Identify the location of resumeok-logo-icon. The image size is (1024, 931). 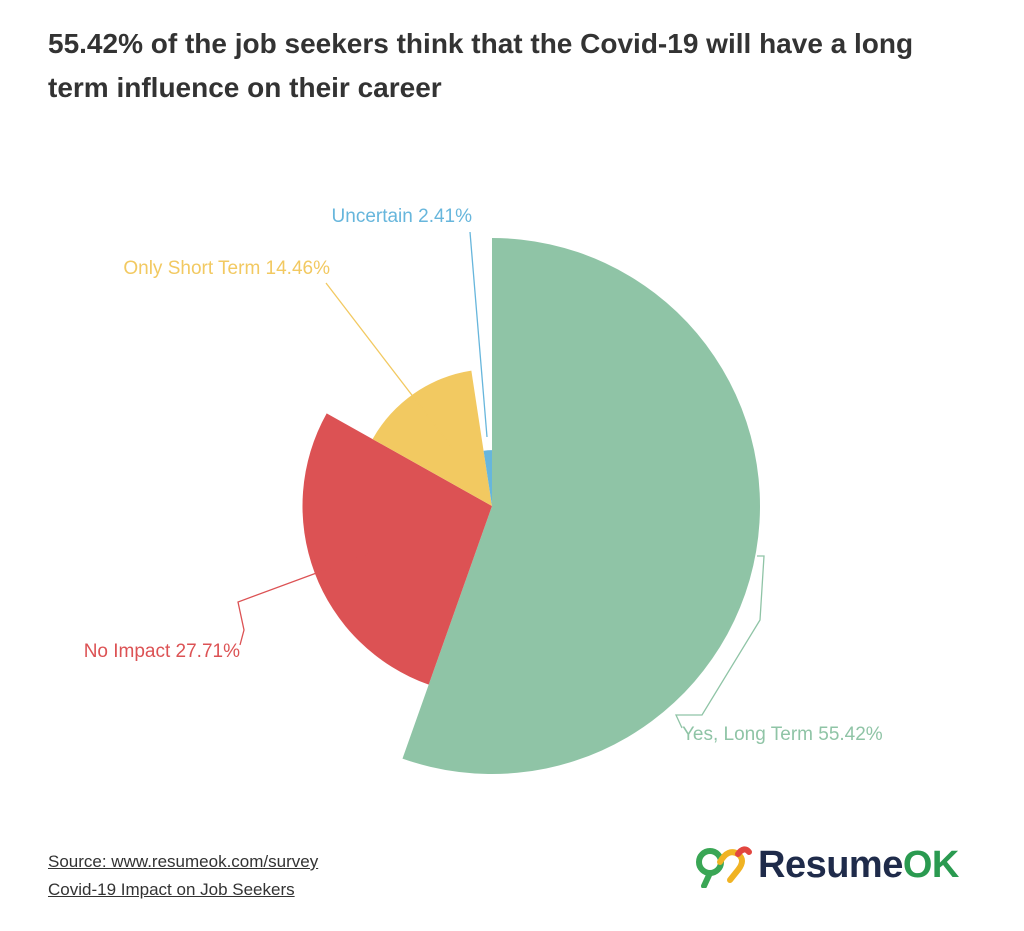
(724, 867).